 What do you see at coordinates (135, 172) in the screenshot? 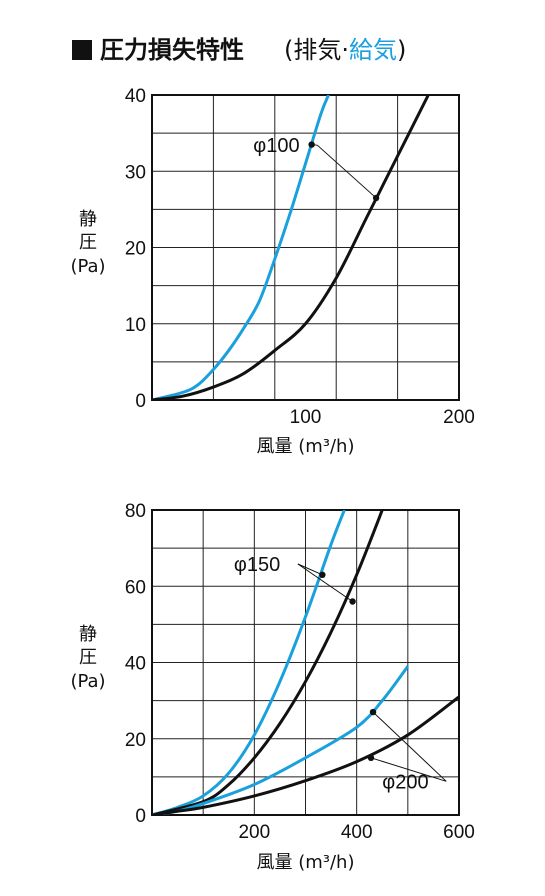
I see `y-tick-label: 30` at bounding box center [135, 172].